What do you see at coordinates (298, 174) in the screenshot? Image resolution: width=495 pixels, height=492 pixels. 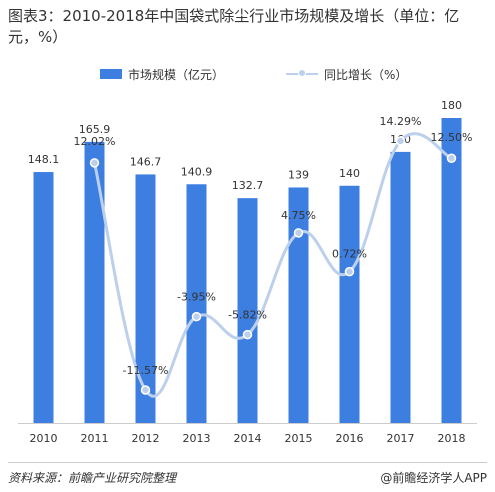 I see `bar-value-label: 139` at bounding box center [298, 174].